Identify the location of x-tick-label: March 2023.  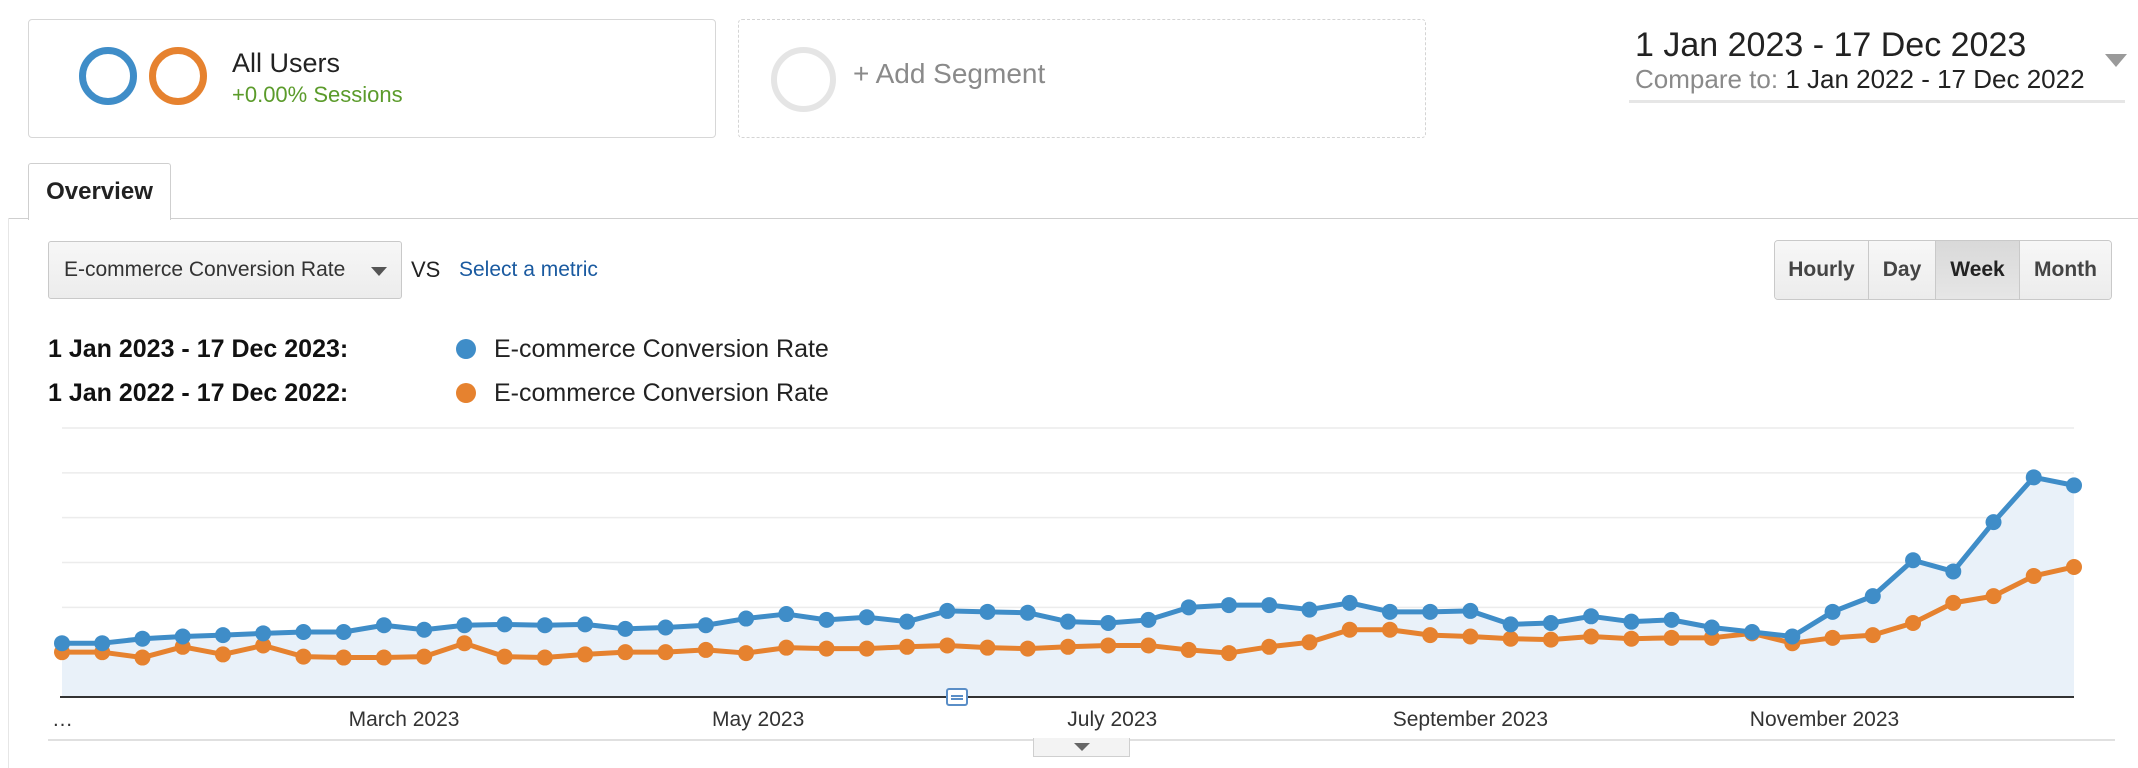
(404, 719).